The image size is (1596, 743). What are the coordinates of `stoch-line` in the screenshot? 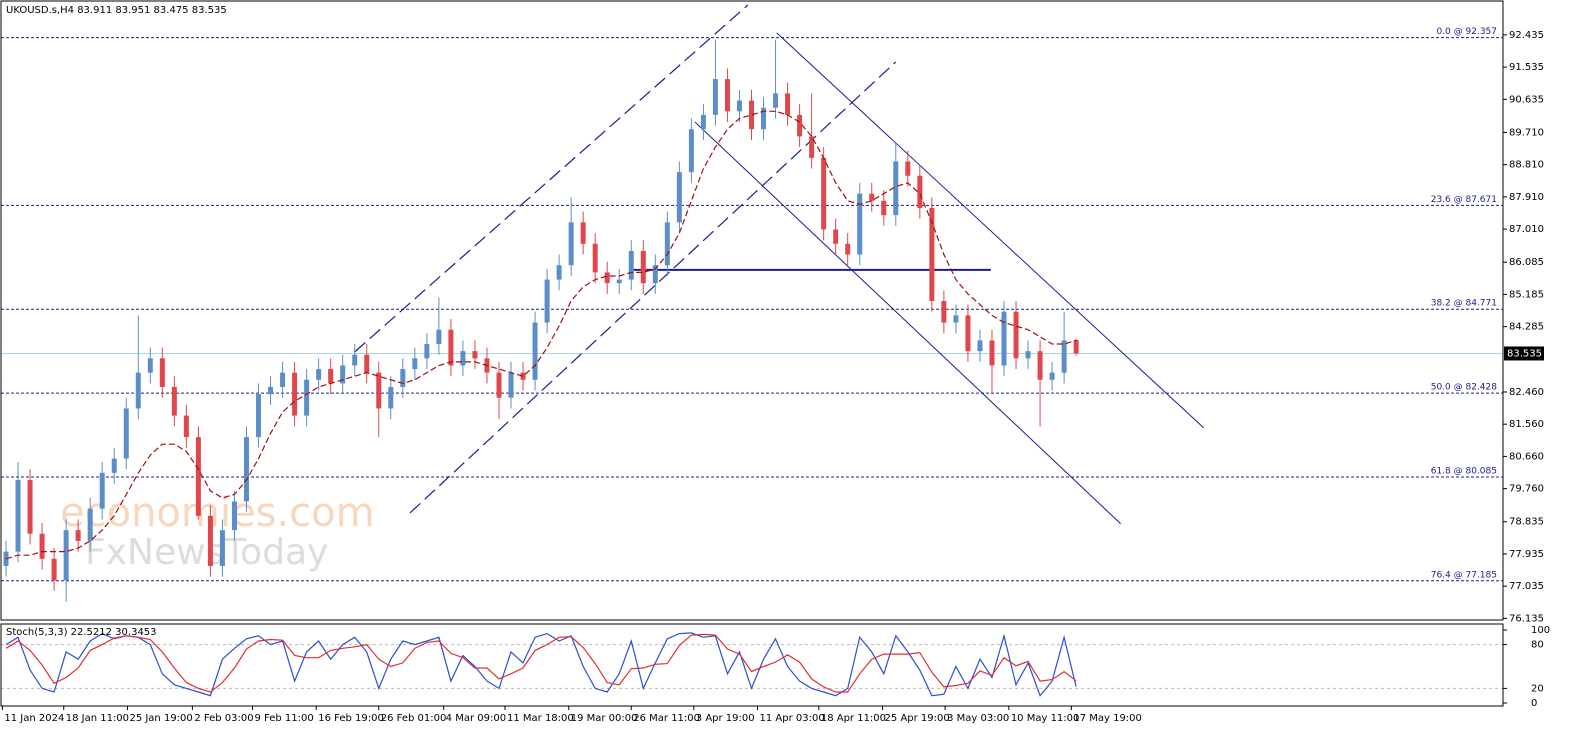 It's located at (541, 664).